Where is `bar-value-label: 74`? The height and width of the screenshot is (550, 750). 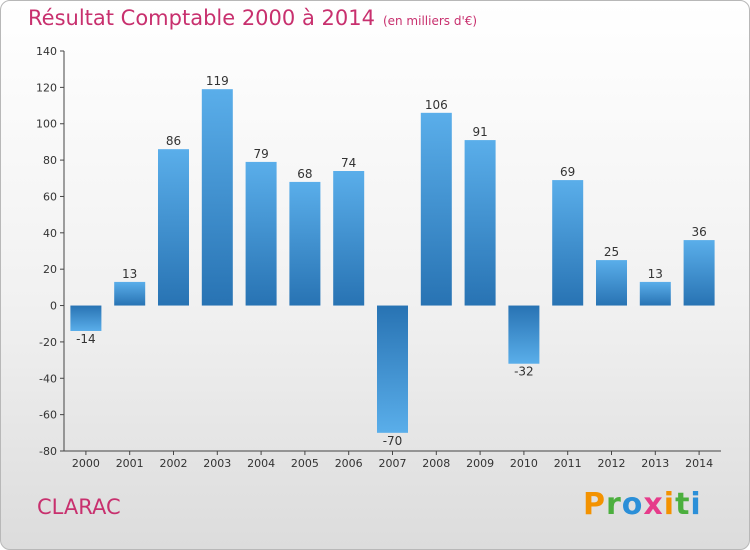
bar-value-label: 74 is located at coordinates (348, 163).